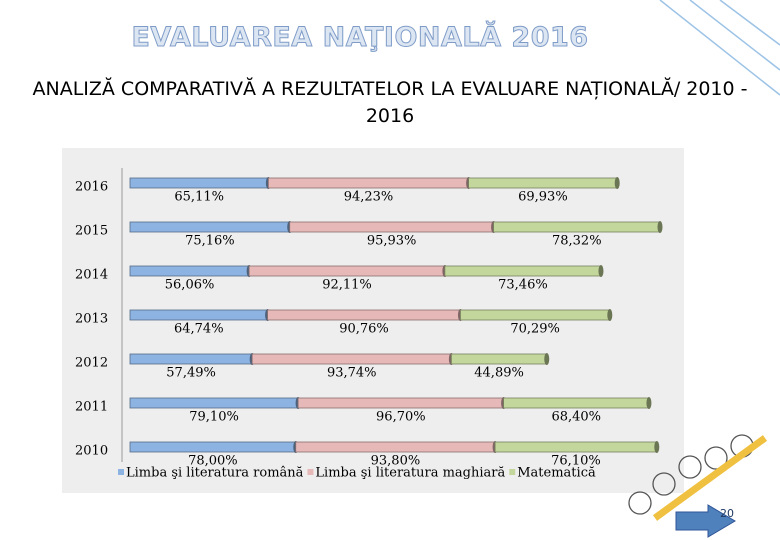  What do you see at coordinates (401, 417) in the screenshot?
I see `value-label: 96,70%` at bounding box center [401, 417].